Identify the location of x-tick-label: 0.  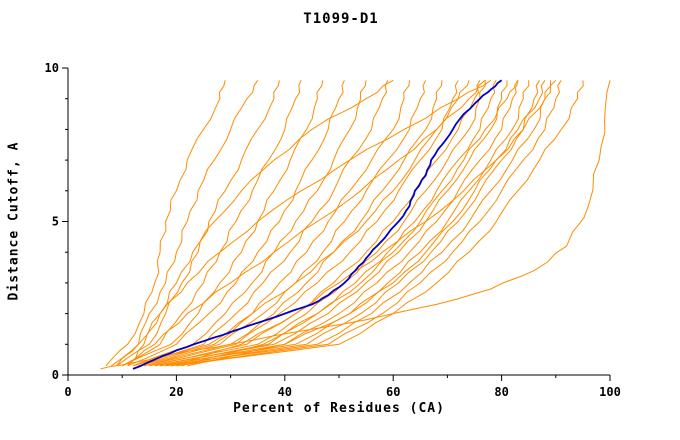
(67, 392).